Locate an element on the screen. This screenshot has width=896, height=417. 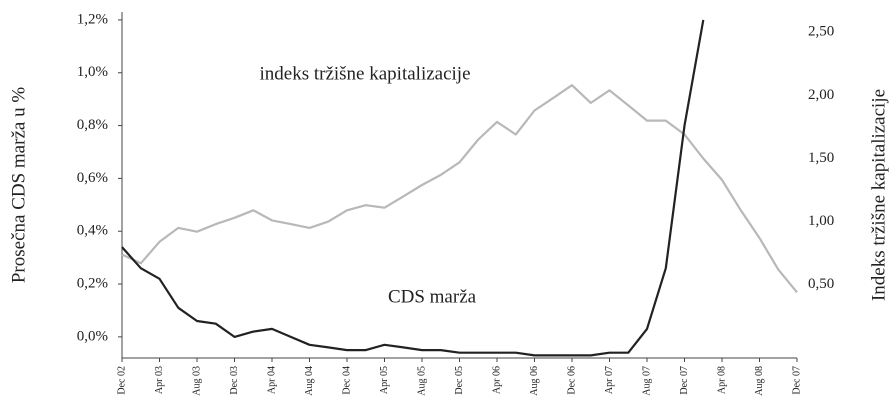
x-tick-label: Apr 04 is located at coordinates (271, 380).